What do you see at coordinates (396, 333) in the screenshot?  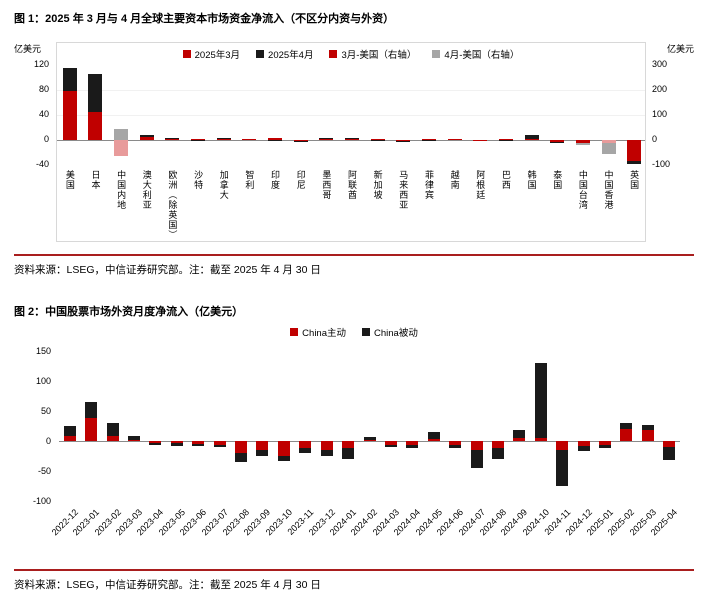 I see `figure2-legend-label: China被动` at bounding box center [396, 333].